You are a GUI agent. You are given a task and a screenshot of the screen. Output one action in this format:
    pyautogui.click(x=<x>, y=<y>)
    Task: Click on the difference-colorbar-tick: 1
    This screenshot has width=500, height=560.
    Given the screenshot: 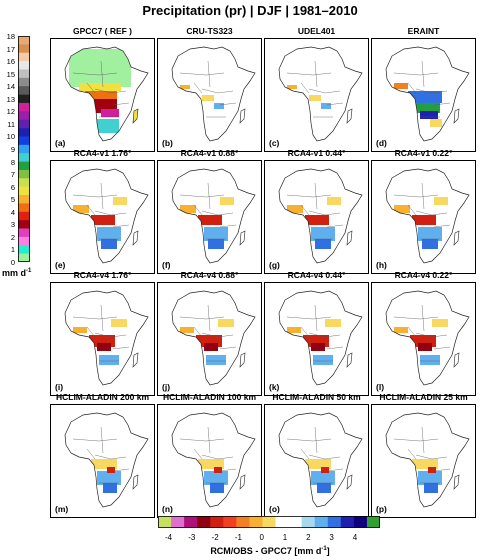 What is the action you would take?
    pyautogui.click(x=285, y=537)
    